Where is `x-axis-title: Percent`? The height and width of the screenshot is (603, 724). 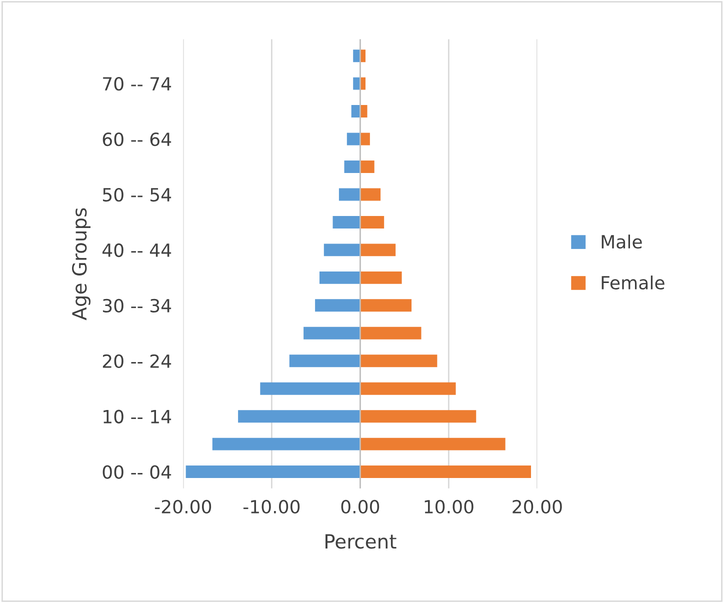 x-axis-title: Percent is located at coordinates (361, 541).